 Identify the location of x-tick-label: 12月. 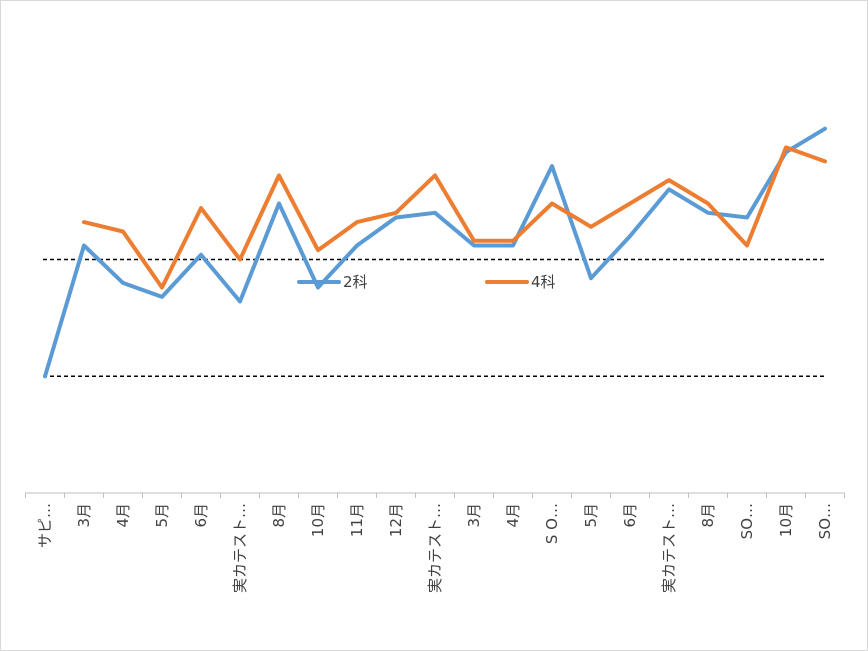
(396, 520).